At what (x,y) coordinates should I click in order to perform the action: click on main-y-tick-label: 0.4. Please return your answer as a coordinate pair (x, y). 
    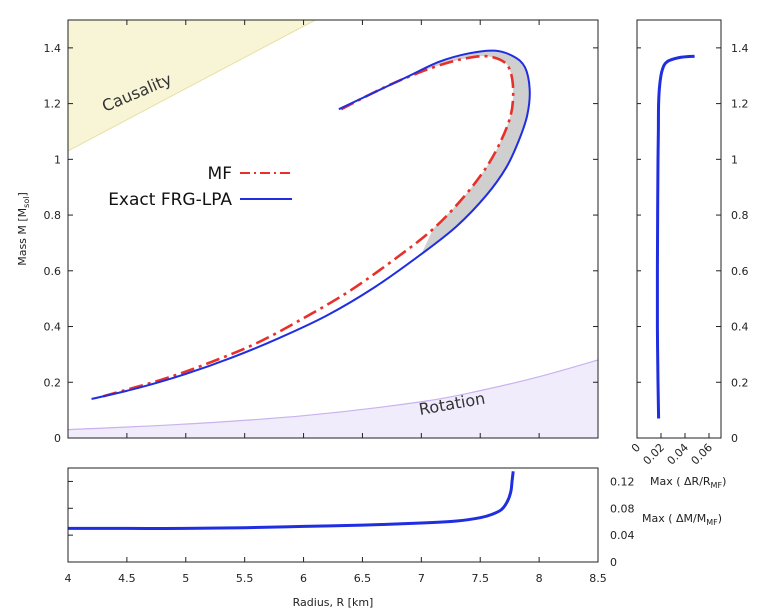
    Looking at the image, I should click on (53, 327).